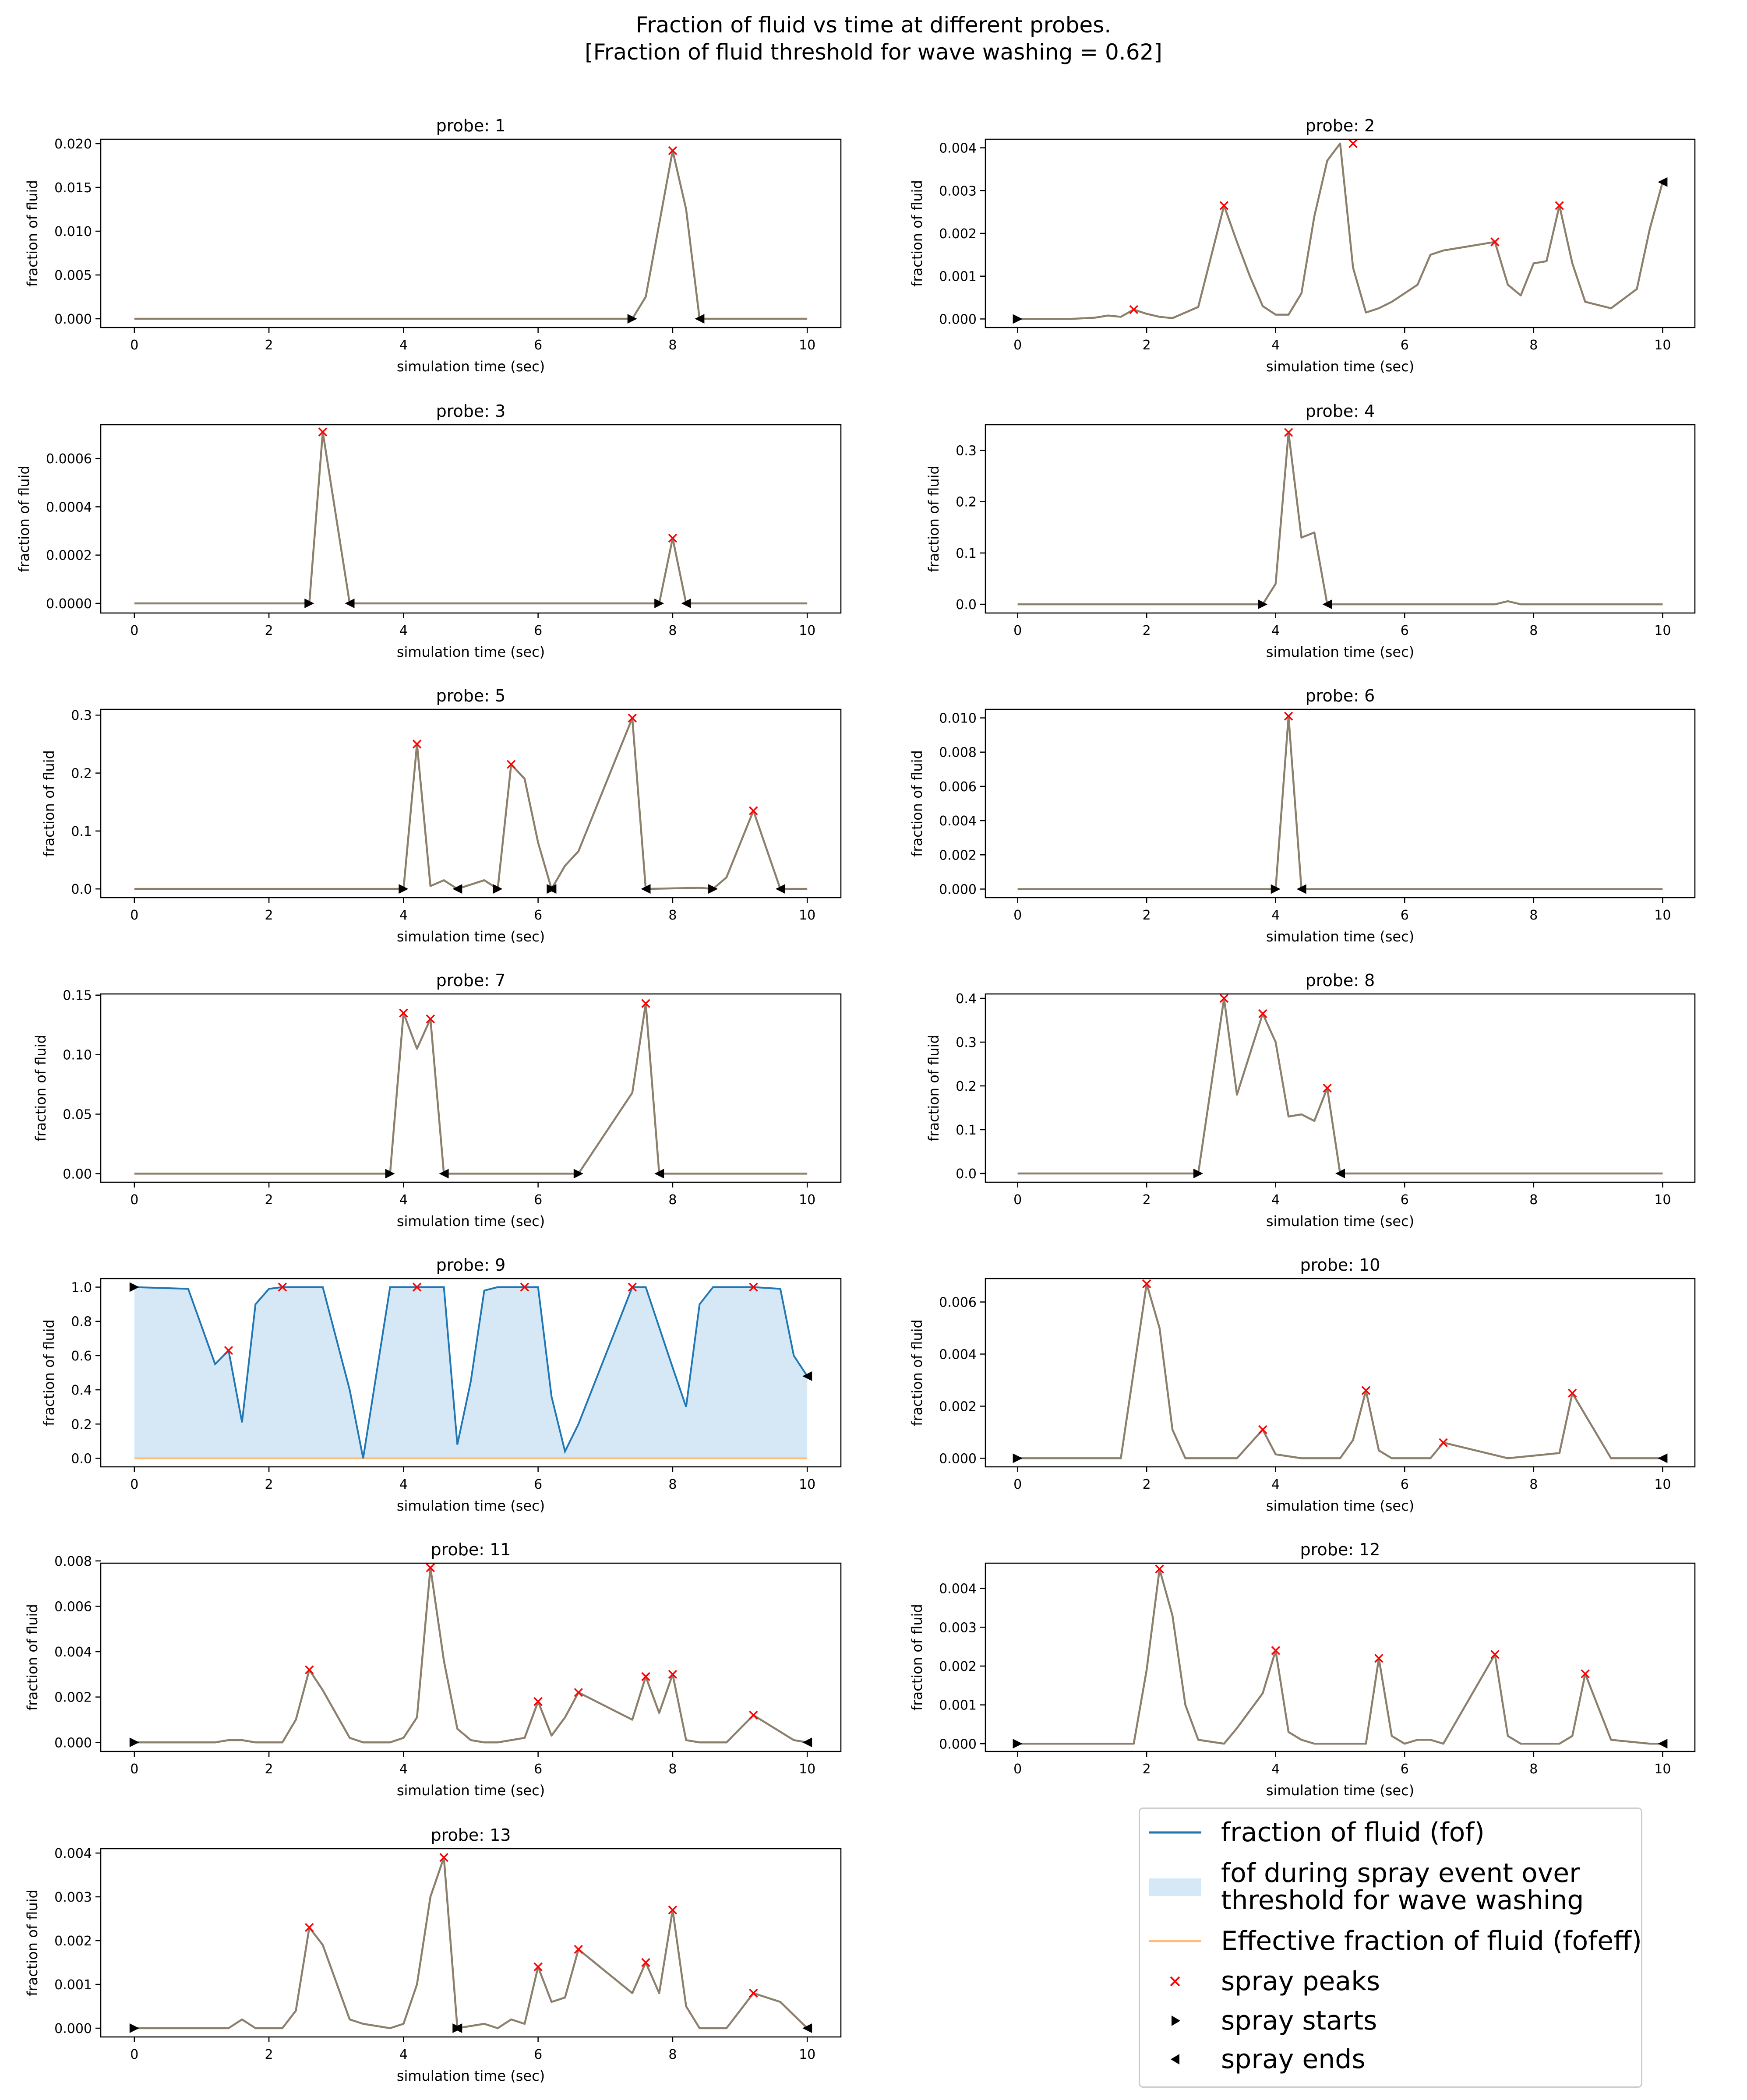  I want to click on y-tick-label: 0.004, so click(958, 1354).